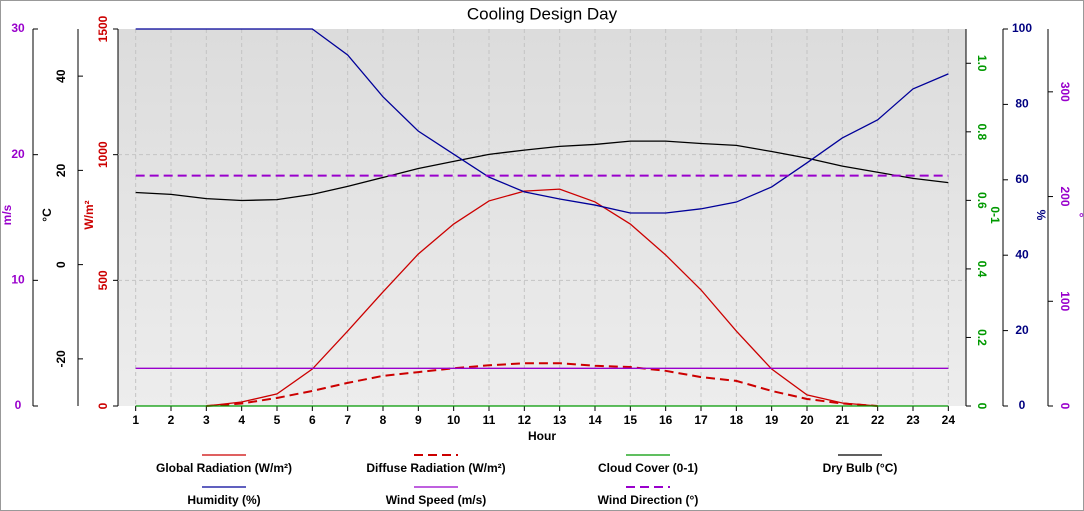 The image size is (1084, 511). I want to click on y-tick-label: 10, so click(18, 280).